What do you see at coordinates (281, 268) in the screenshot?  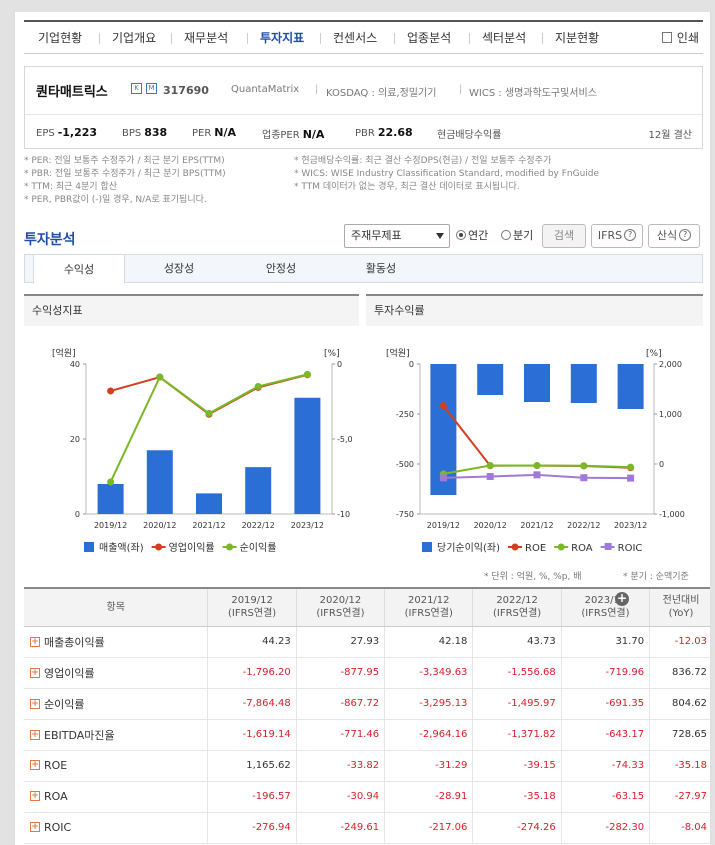 I see `sub-tab: 안정성` at bounding box center [281, 268].